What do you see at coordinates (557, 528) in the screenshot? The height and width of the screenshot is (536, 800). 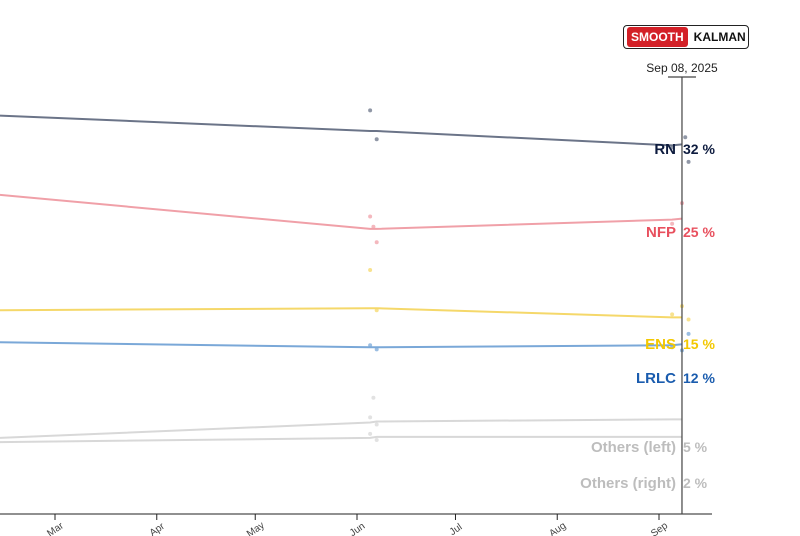 I see `x-tick-label: Aug` at bounding box center [557, 528].